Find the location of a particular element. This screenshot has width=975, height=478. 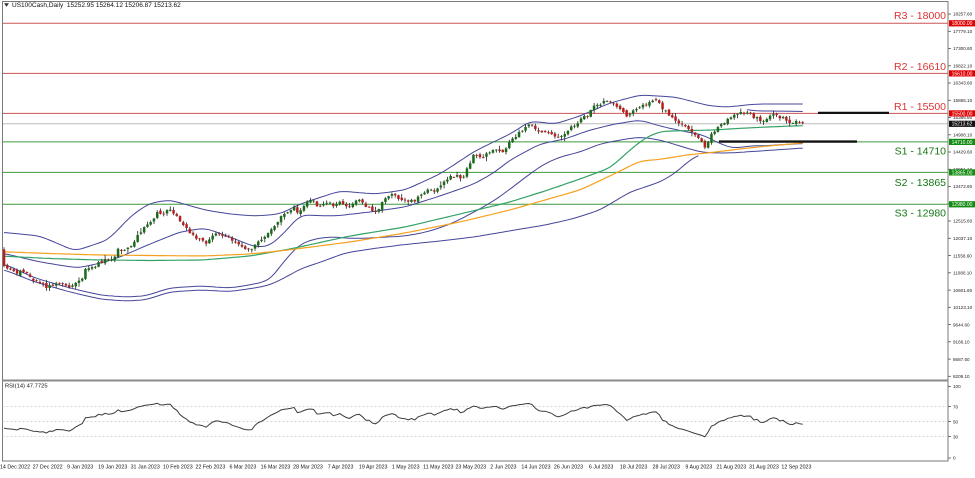

svg-text: 12515.60 is located at coordinates (963, 221).